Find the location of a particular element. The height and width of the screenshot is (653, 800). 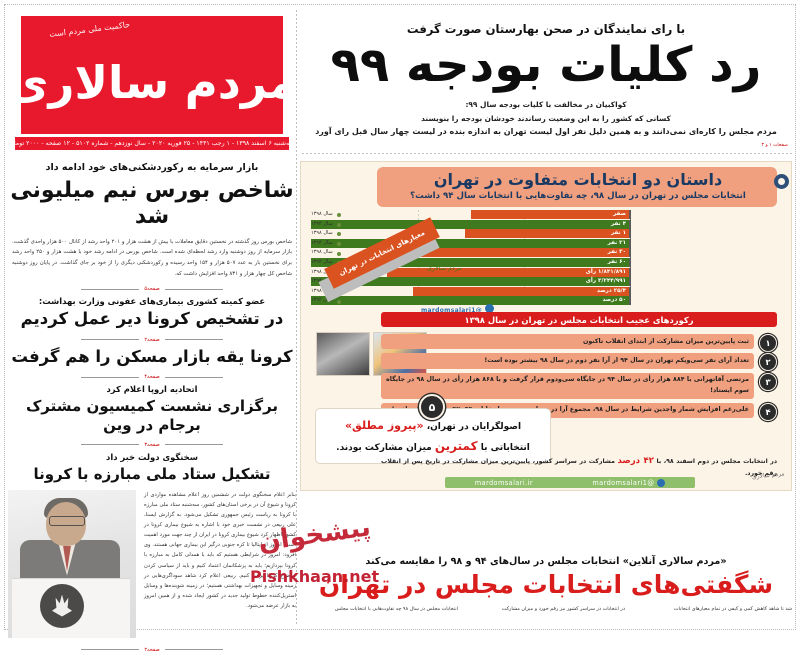

brand-logo-icon is located at coordinates (781, 182).